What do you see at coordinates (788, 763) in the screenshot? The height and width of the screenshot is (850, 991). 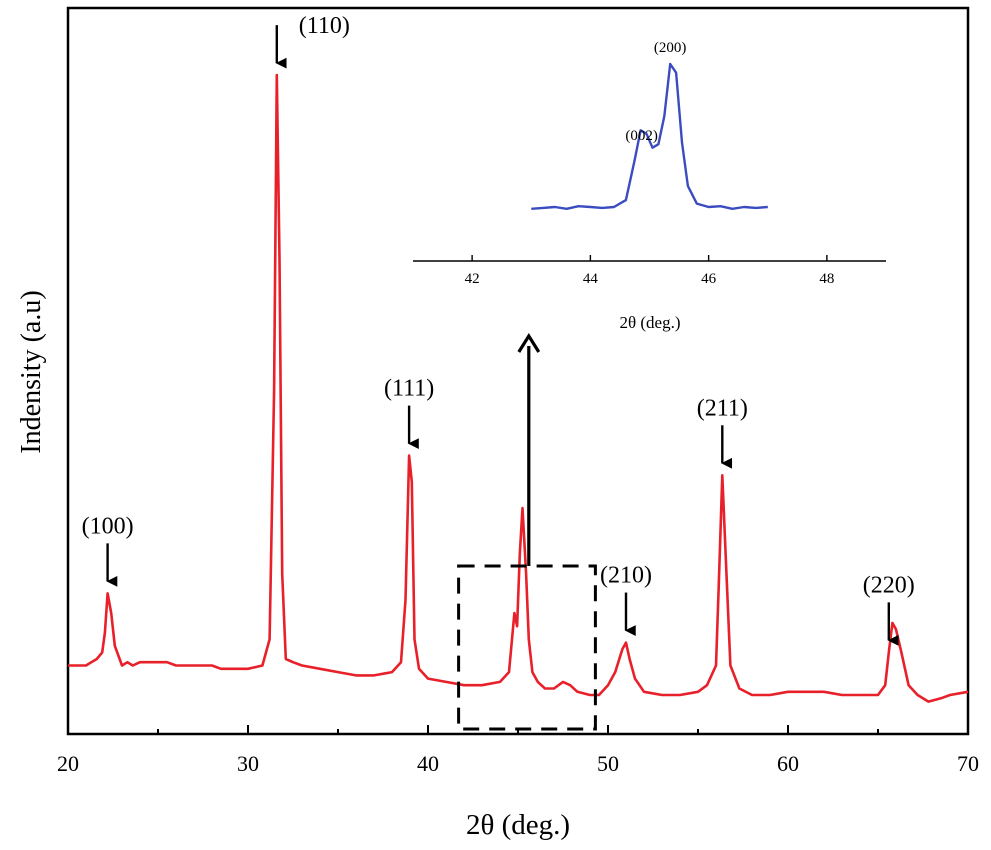 I see `x-tick-label: 60` at bounding box center [788, 763].